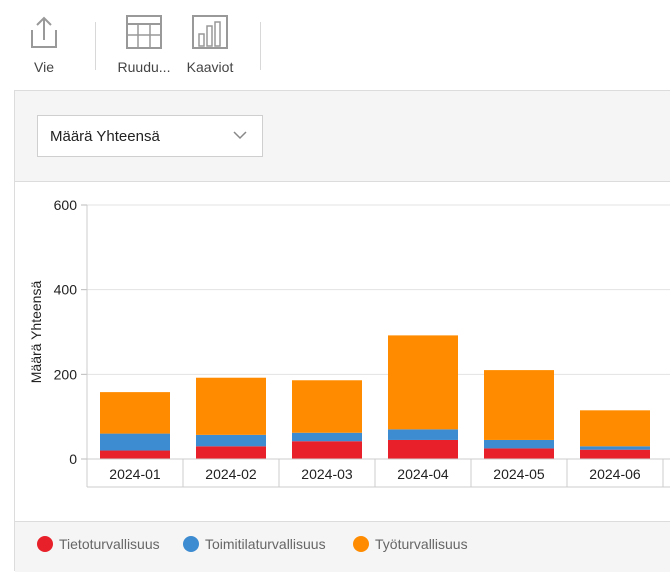 The height and width of the screenshot is (572, 670). I want to click on charts-button: Kaaviot, so click(210, 44).